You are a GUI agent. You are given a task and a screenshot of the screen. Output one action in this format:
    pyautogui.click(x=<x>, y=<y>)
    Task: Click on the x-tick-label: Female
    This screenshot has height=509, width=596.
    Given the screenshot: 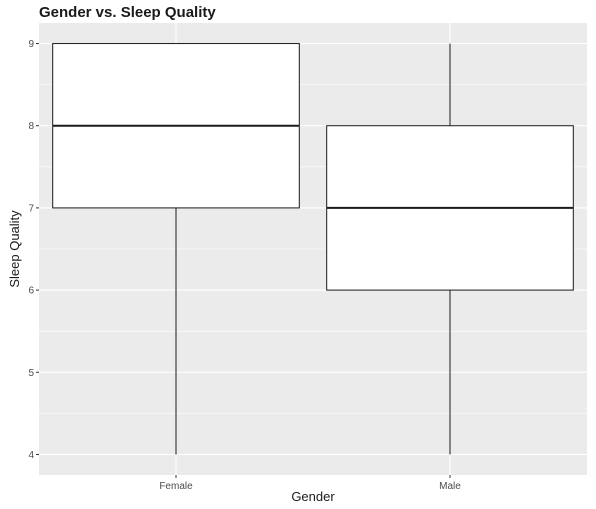 What is the action you would take?
    pyautogui.click(x=176, y=486)
    